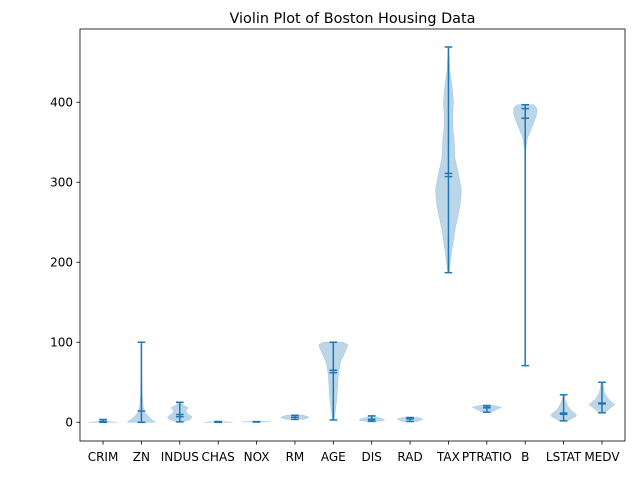  Describe the element at coordinates (141, 457) in the screenshot. I see `x-tick-label-zn: ZN` at that location.